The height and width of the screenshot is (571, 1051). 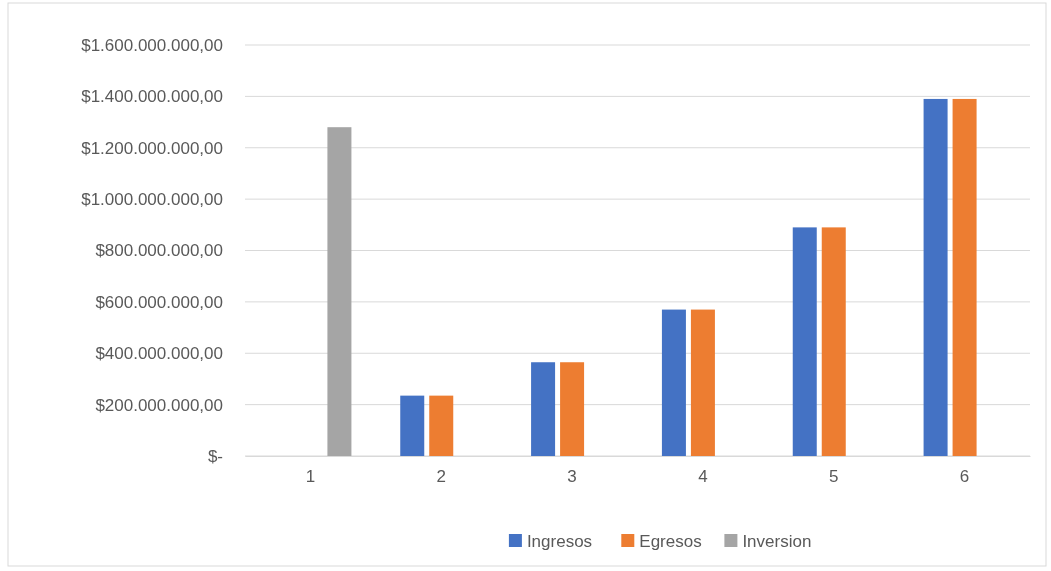 I want to click on legend-label: Egresos, so click(x=670, y=541).